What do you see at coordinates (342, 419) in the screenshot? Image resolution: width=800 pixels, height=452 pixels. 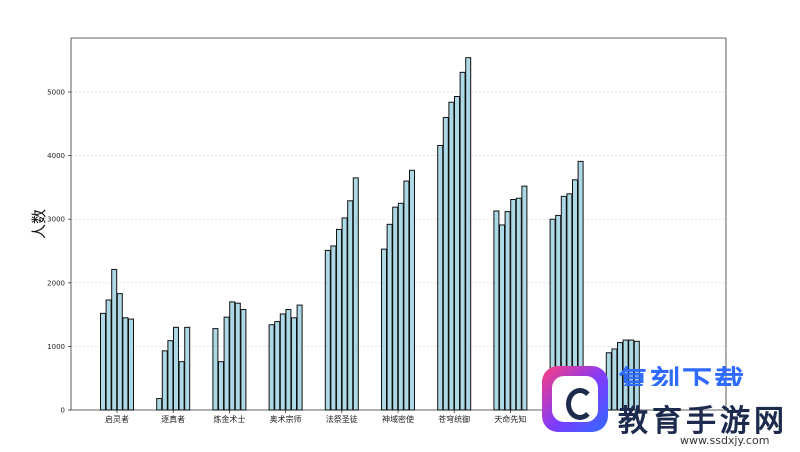 I see `x-tick-label: 法祭圣徒` at bounding box center [342, 419].